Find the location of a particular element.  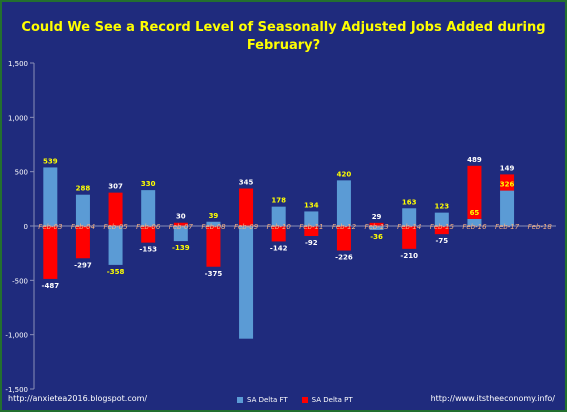

data-label-pt: 307 is located at coordinates (115, 187).